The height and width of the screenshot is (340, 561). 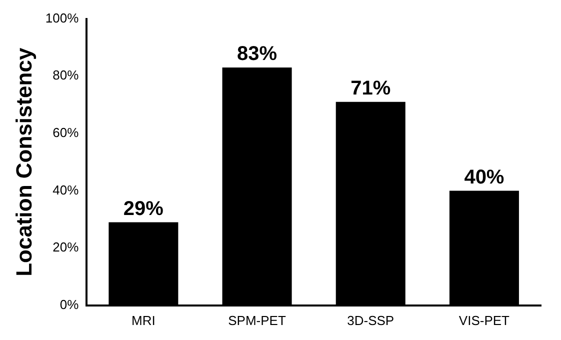 What do you see at coordinates (66, 247) in the screenshot?
I see `y-tick-label: 20%` at bounding box center [66, 247].